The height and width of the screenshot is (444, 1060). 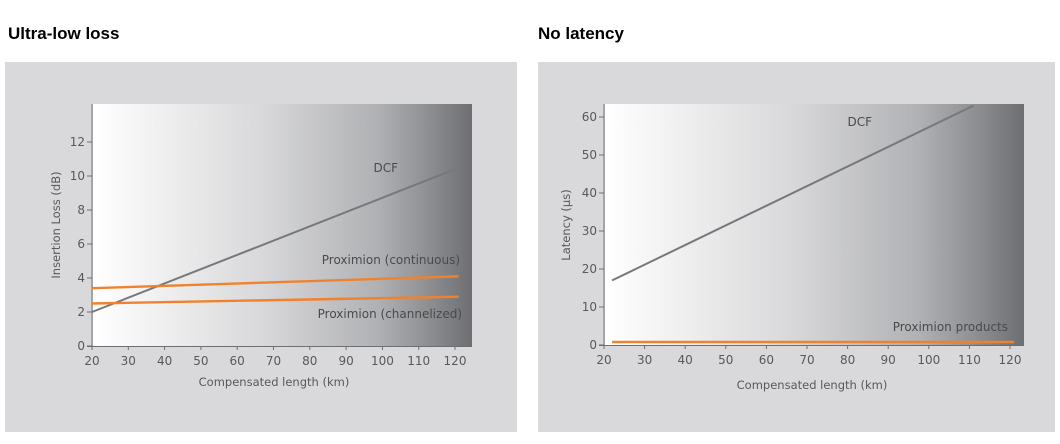 I want to click on y-tick-label: 8, so click(x=81, y=210).